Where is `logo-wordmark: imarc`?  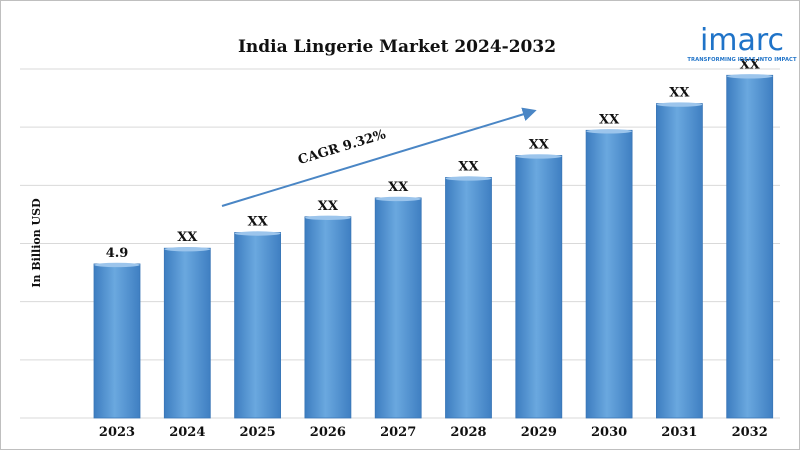 logo-wordmark: imarc is located at coordinates (742, 40).